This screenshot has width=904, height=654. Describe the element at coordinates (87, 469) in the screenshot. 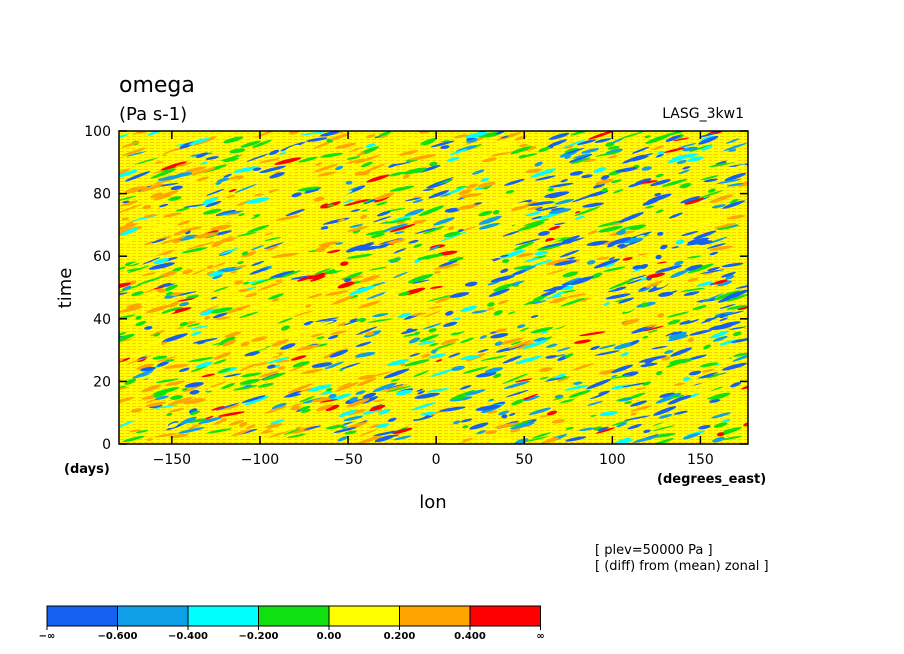

I see `y-unit-label: (days)` at that location.